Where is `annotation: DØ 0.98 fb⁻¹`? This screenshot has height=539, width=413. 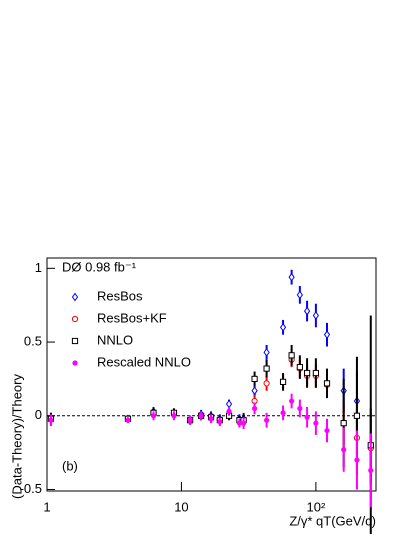 annotation: DØ 0.98 fb⁻¹ is located at coordinates (99, 266).